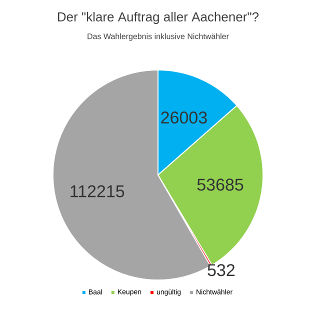 This screenshot has width=315, height=315. Describe the element at coordinates (158, 18) in the screenshot. I see `chart-title: Der "klare Auftrag aller Aachener"?` at that location.